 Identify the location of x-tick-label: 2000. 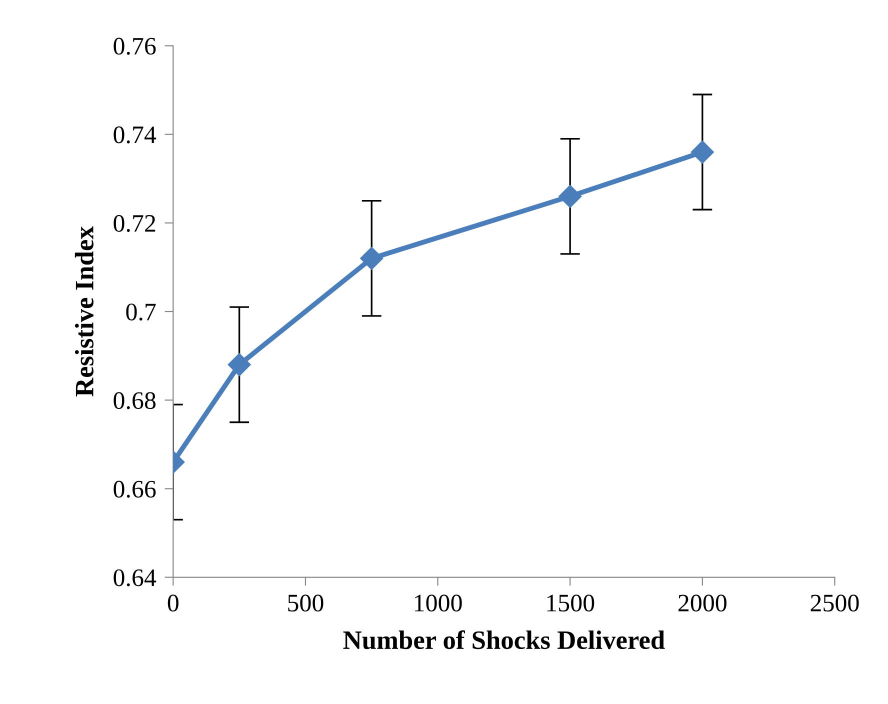
(702, 603).